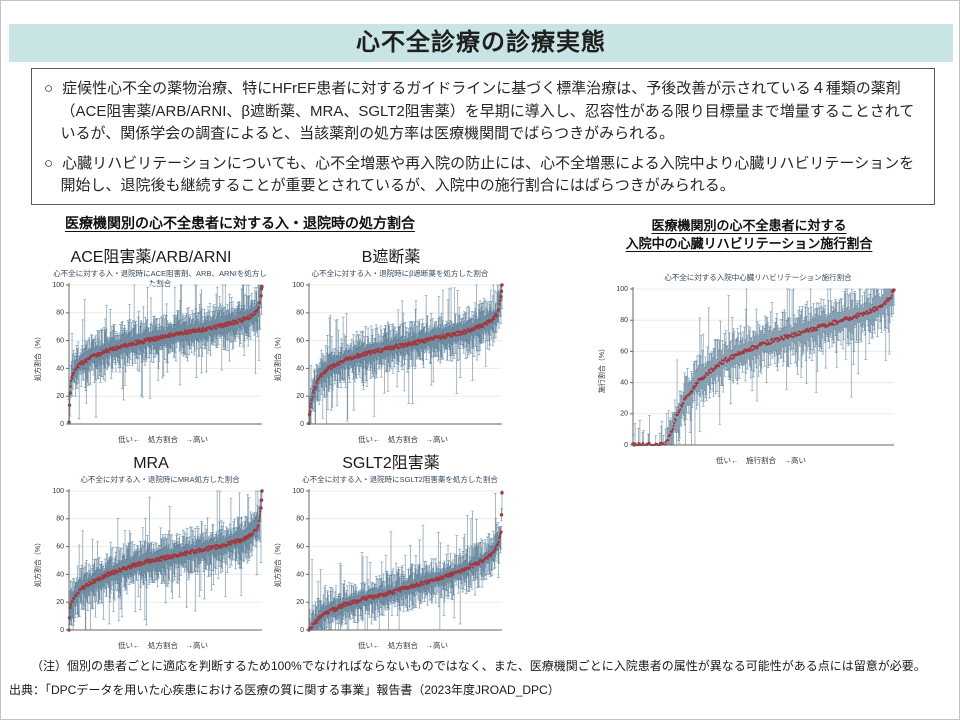 This screenshot has width=960, height=720. Describe the element at coordinates (163, 645) in the screenshot. I see `chart-mra-xlabel: 低い← 処方割合 →高い` at that location.